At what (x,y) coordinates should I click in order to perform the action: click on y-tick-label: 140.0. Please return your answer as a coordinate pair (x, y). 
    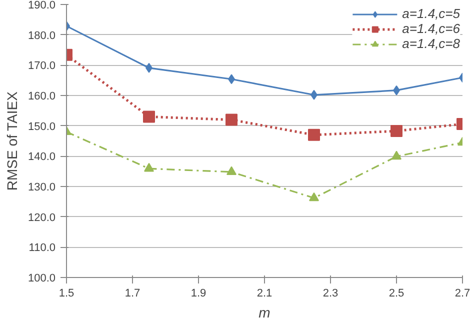
    Looking at the image, I should click on (42, 157).